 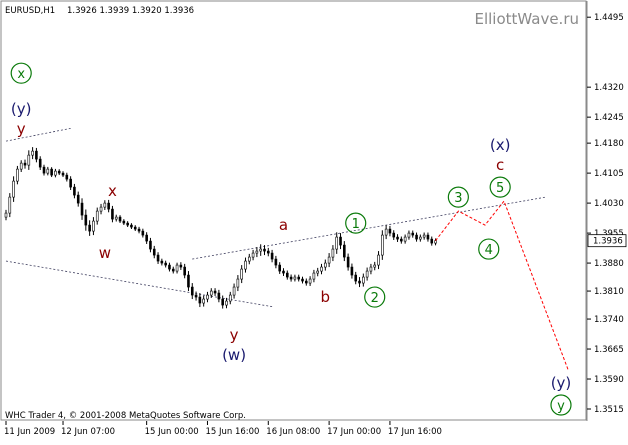 What do you see at coordinates (375, 297) in the screenshot?
I see `wave-label: 2` at bounding box center [375, 297].